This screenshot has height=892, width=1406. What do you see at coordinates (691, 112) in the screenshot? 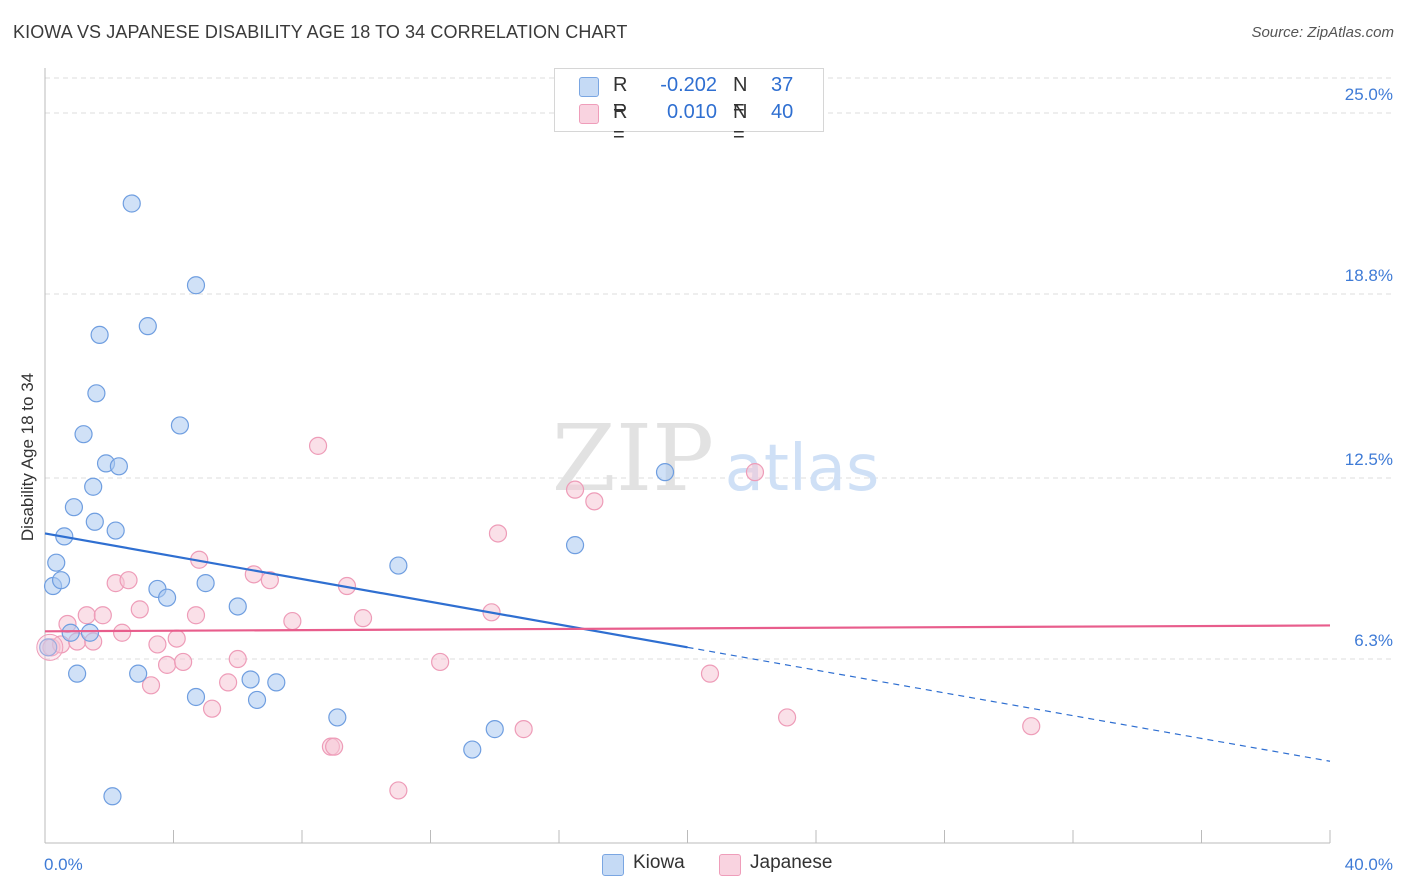
I see `legend-r-value: 0.010` at bounding box center [691, 112].